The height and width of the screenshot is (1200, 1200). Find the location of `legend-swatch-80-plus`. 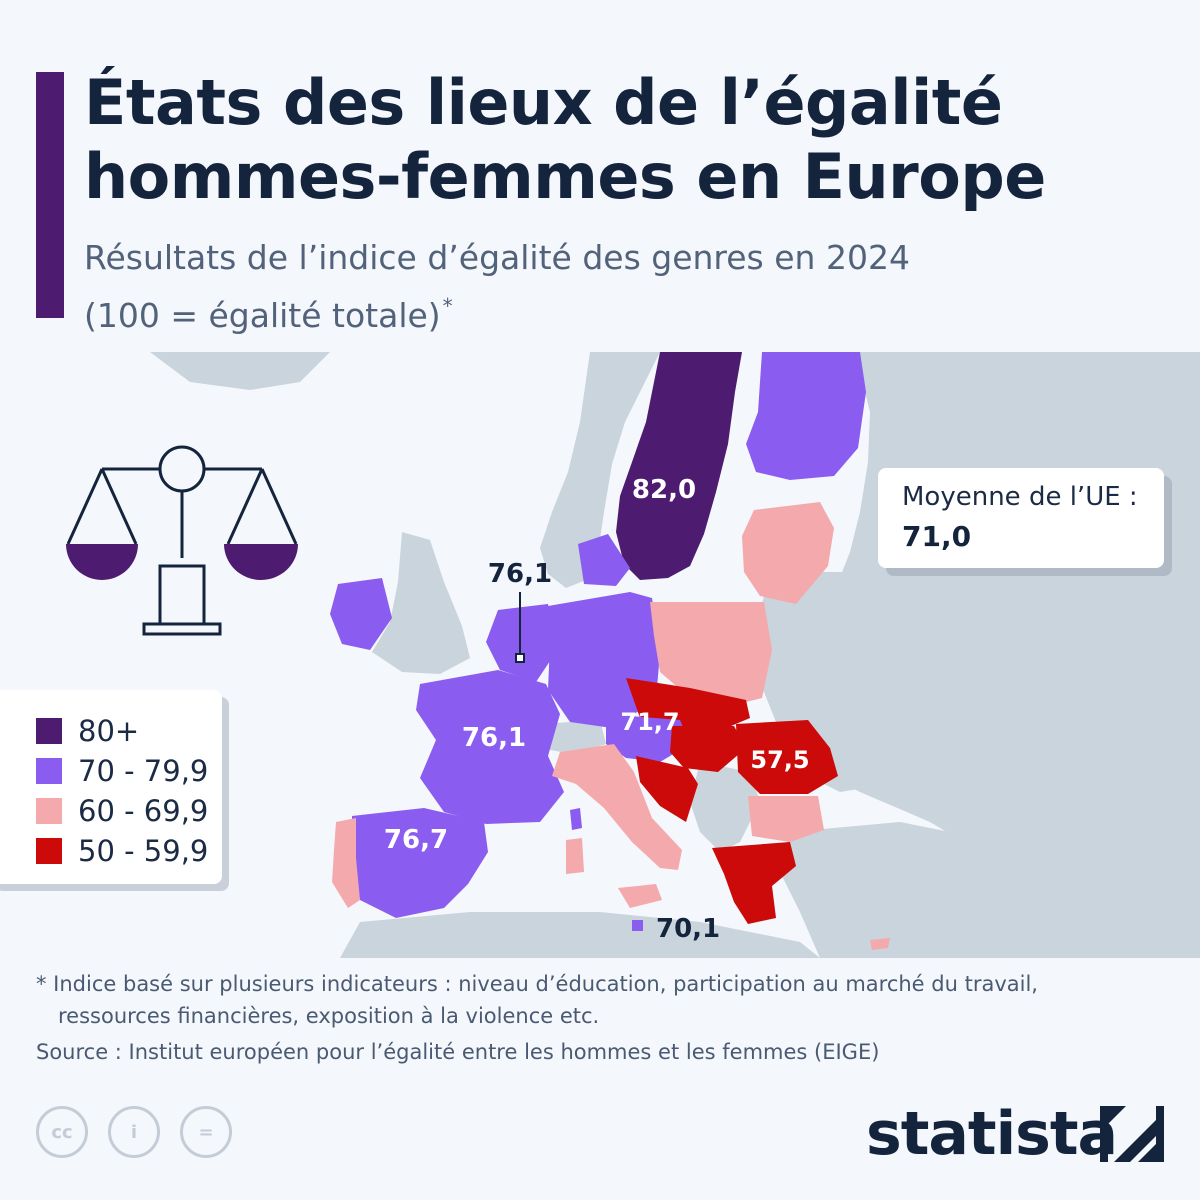

legend-swatch-80-plus is located at coordinates (49, 731).